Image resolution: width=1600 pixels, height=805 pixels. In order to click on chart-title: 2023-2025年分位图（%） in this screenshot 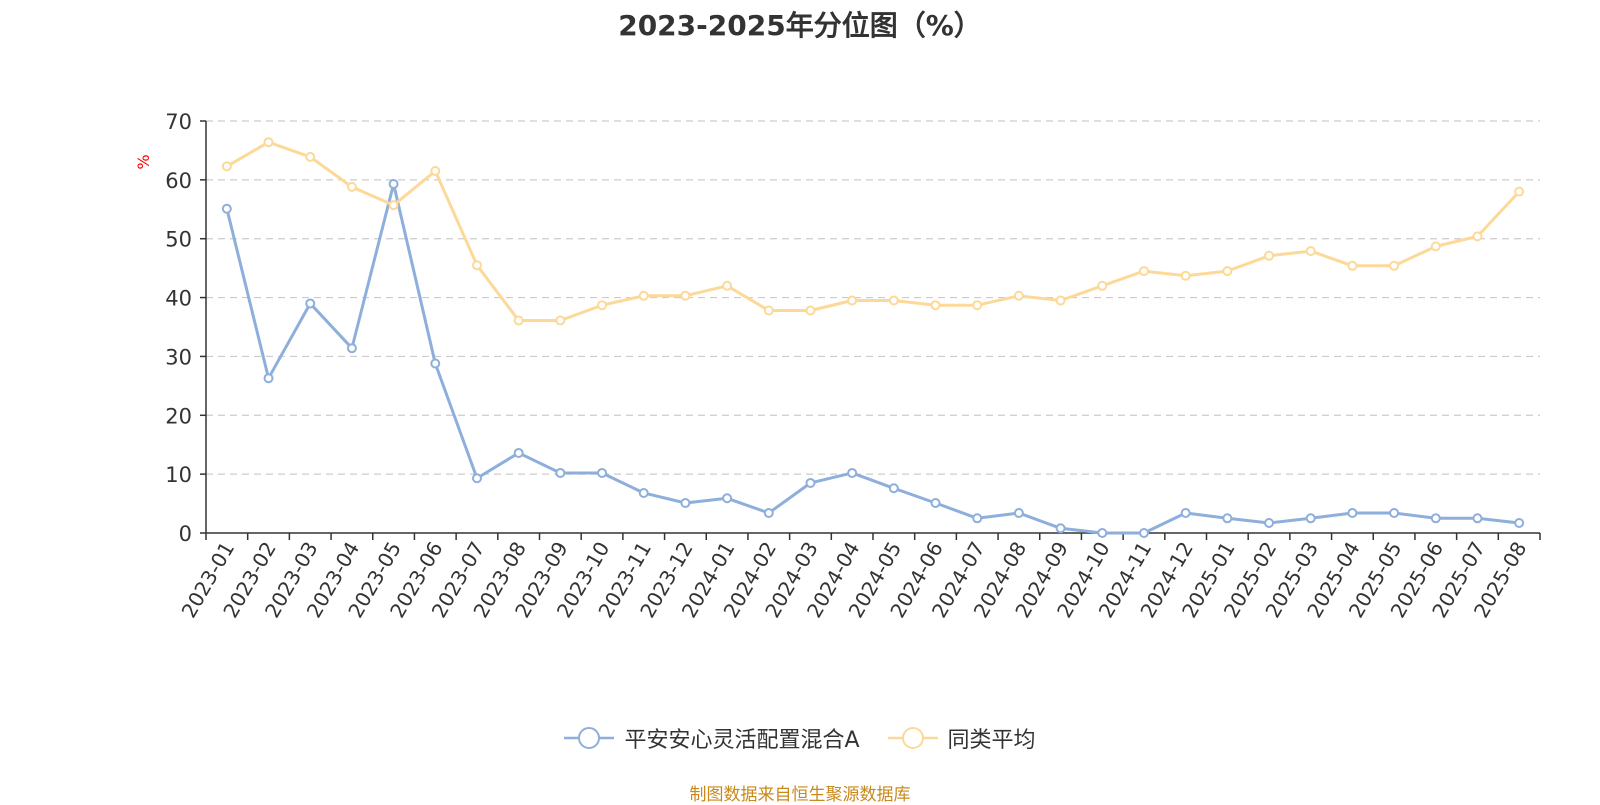, I will do `click(800, 25)`.